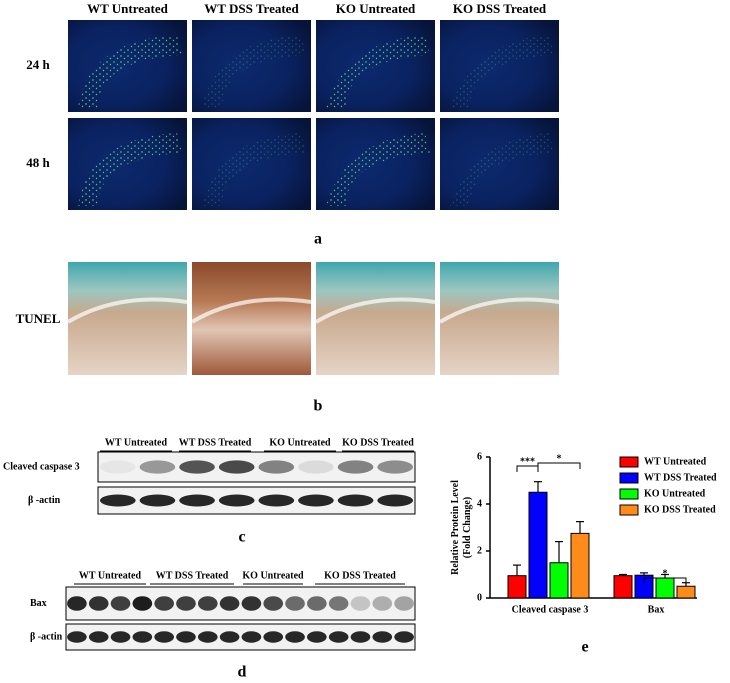 The height and width of the screenshot is (683, 730). I want to click on row-label: Cleaved caspase 3, so click(41, 466).